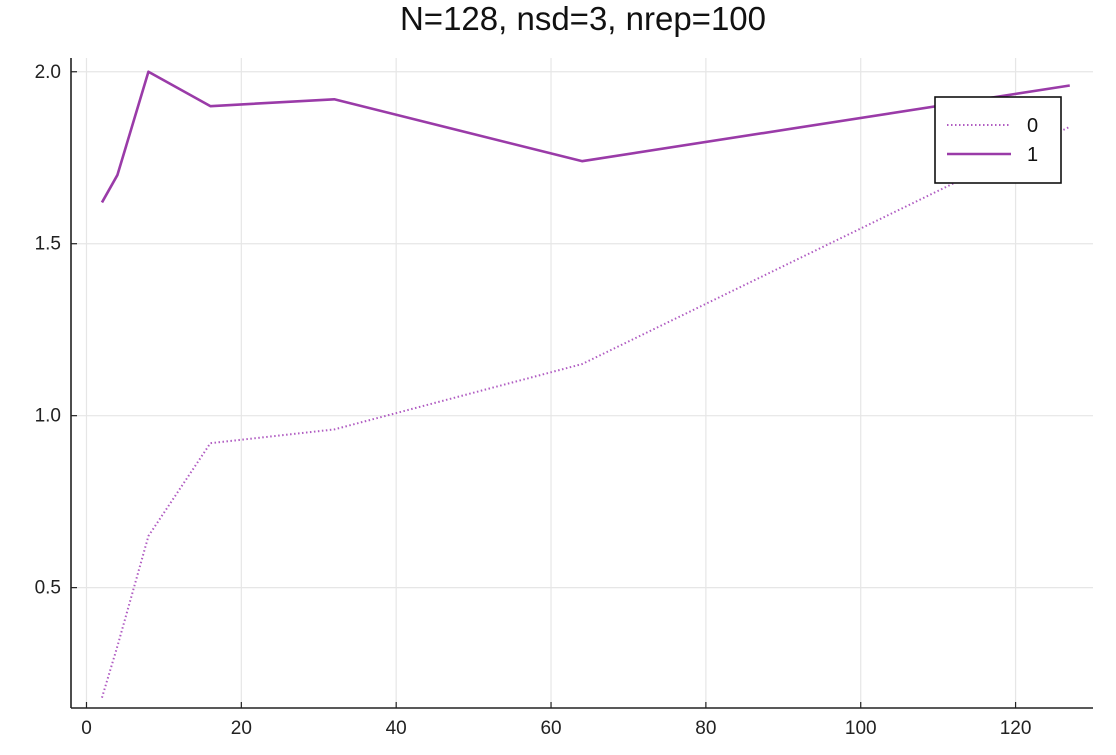 The width and height of the screenshot is (1116, 755). Describe the element at coordinates (583, 18) in the screenshot. I see `chart-title: N=128, nsd=3, nrep=100` at that location.